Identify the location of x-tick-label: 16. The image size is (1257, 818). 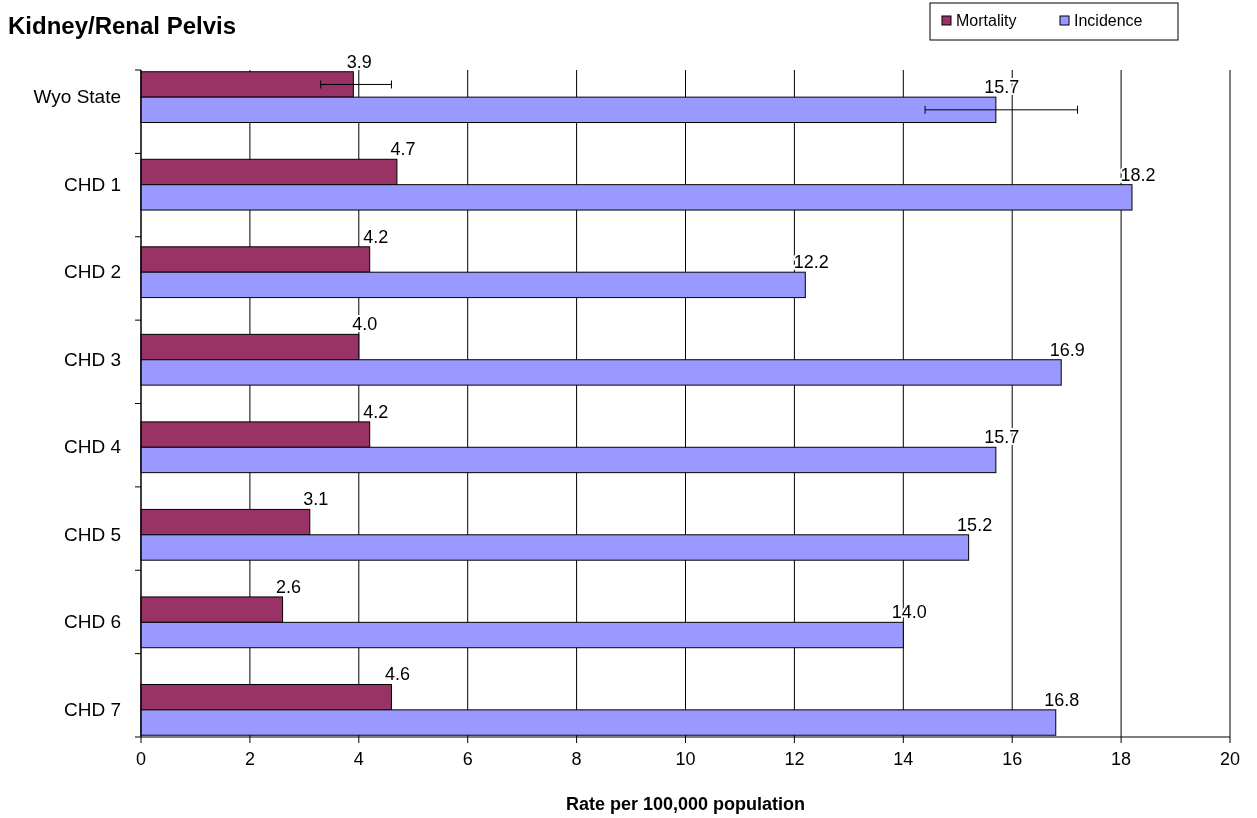
(1012, 759).